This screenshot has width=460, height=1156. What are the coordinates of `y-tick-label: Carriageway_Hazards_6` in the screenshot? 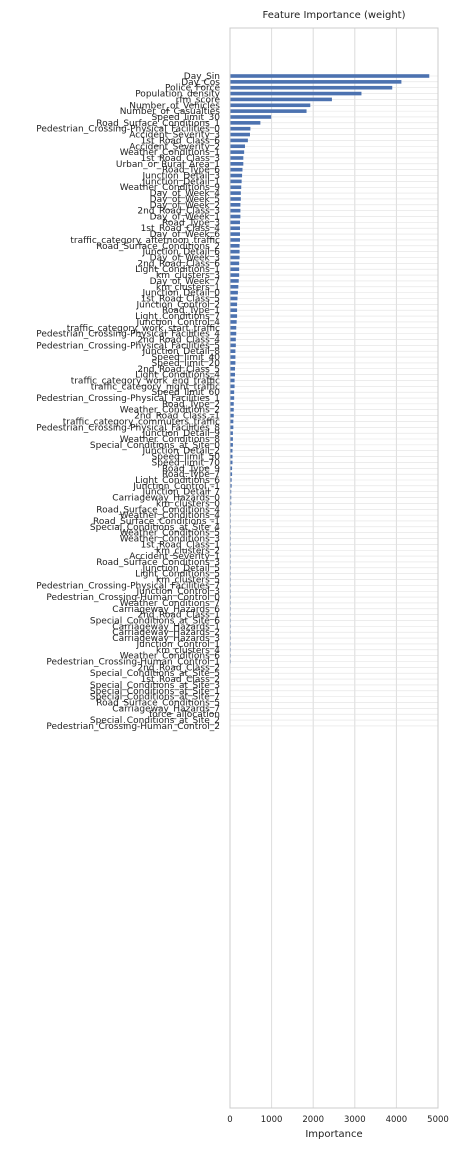 It's located at (166, 610).